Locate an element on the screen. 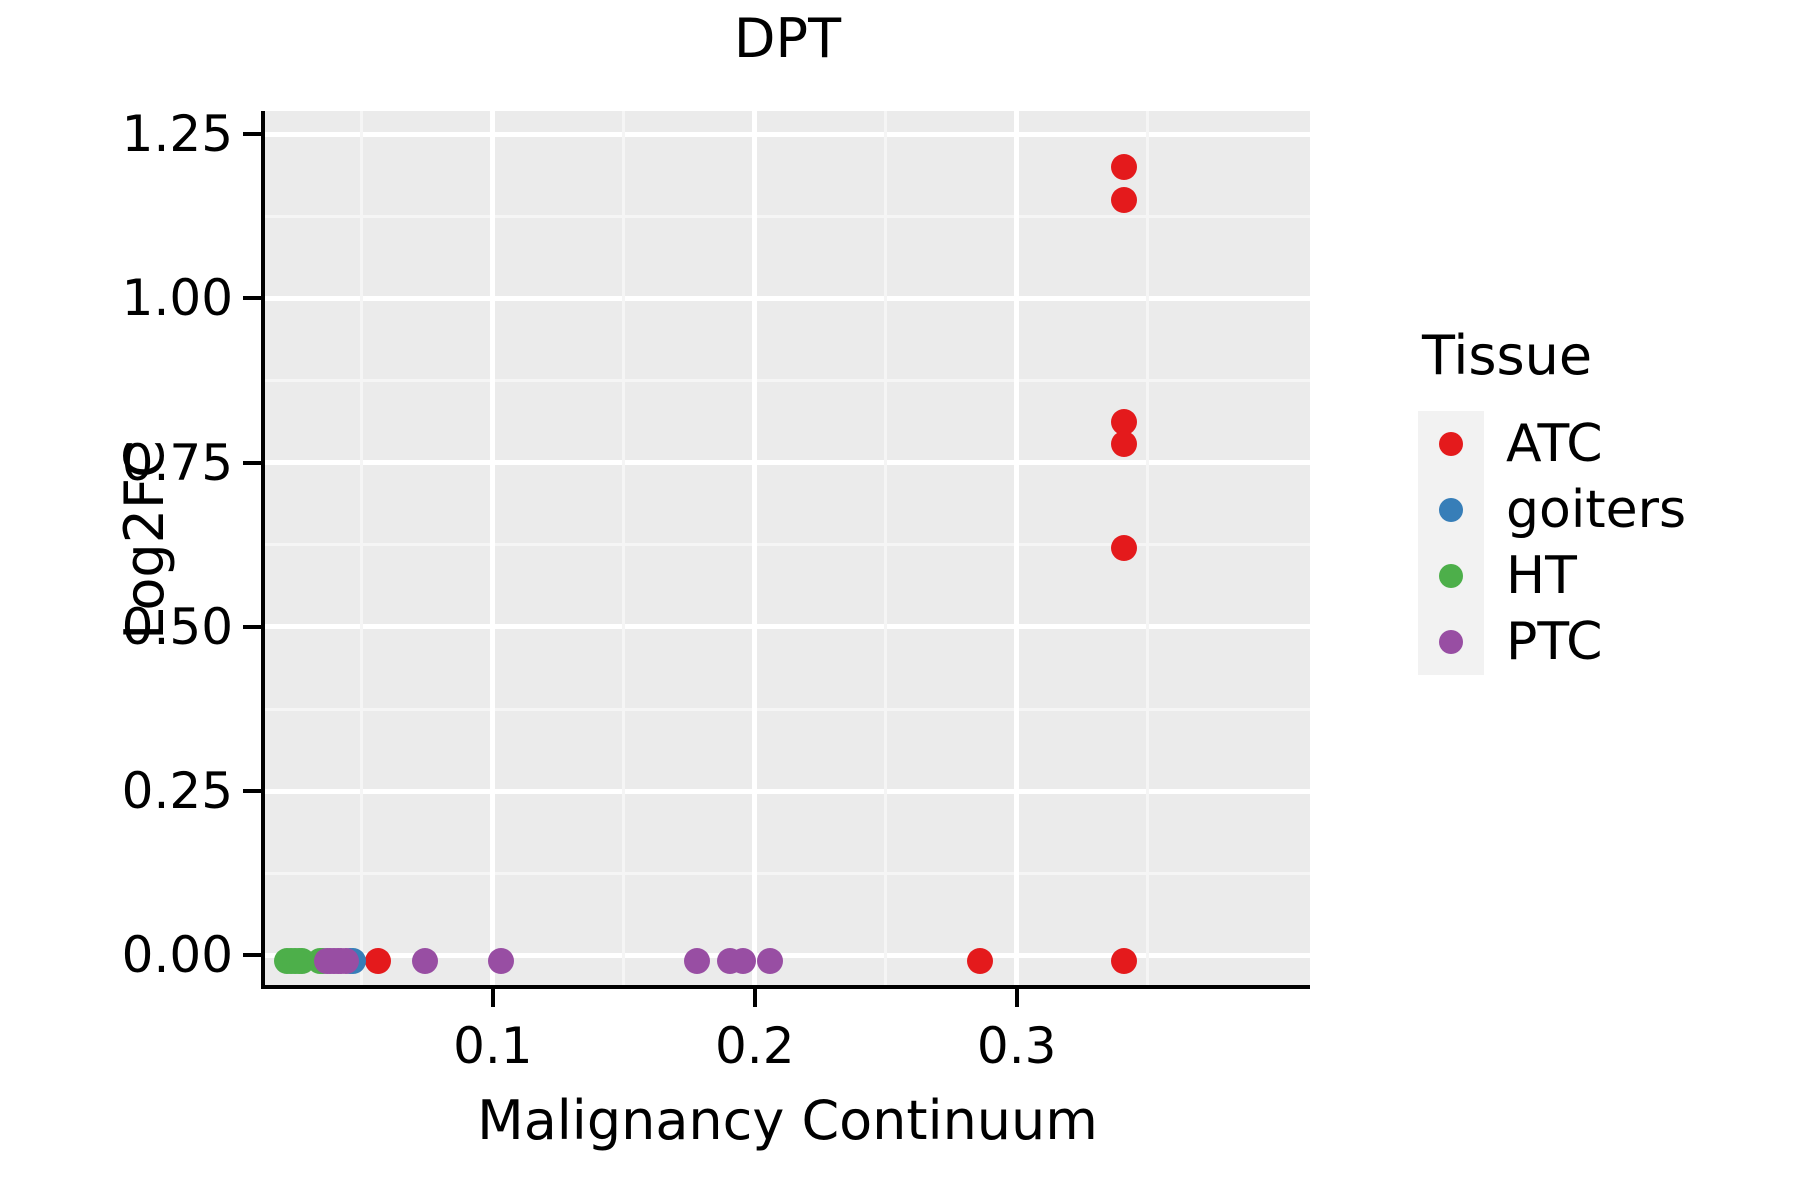 This screenshot has width=1800, height=1200. legend-label: PTC is located at coordinates (1554, 642).